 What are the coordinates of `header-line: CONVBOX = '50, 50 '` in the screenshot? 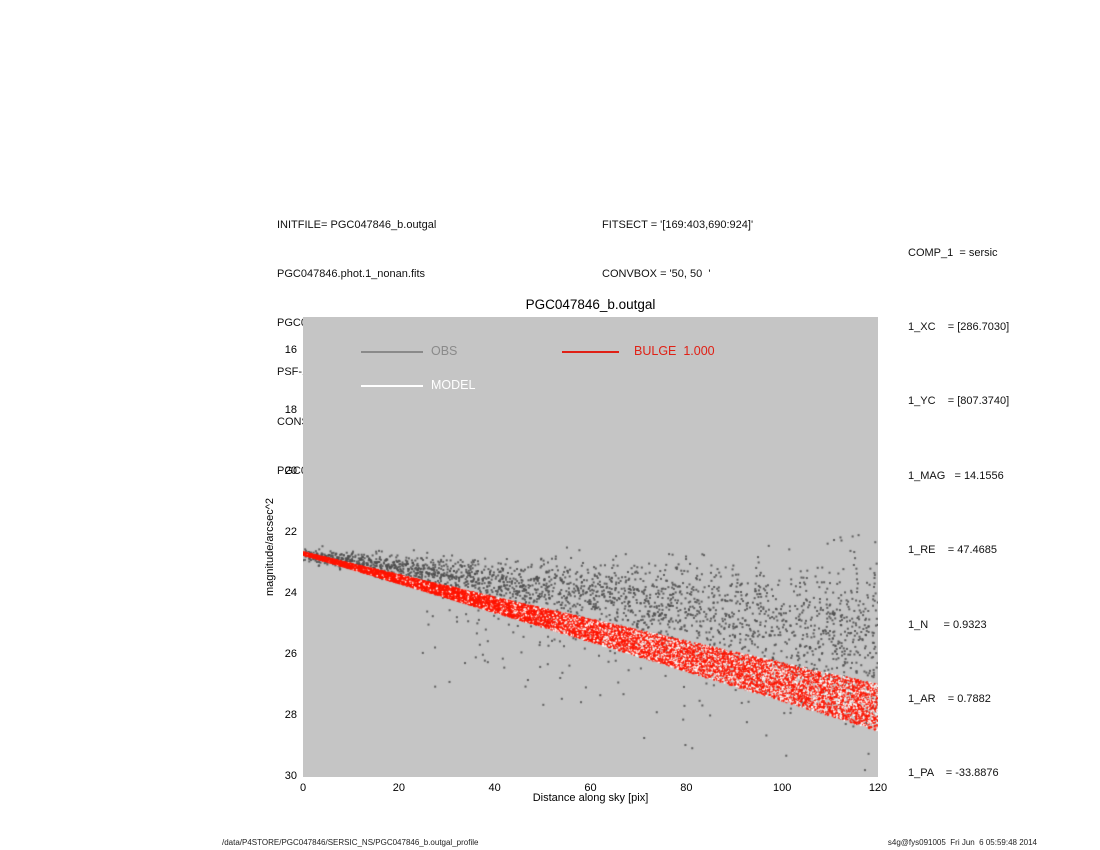 It's located at (656, 274).